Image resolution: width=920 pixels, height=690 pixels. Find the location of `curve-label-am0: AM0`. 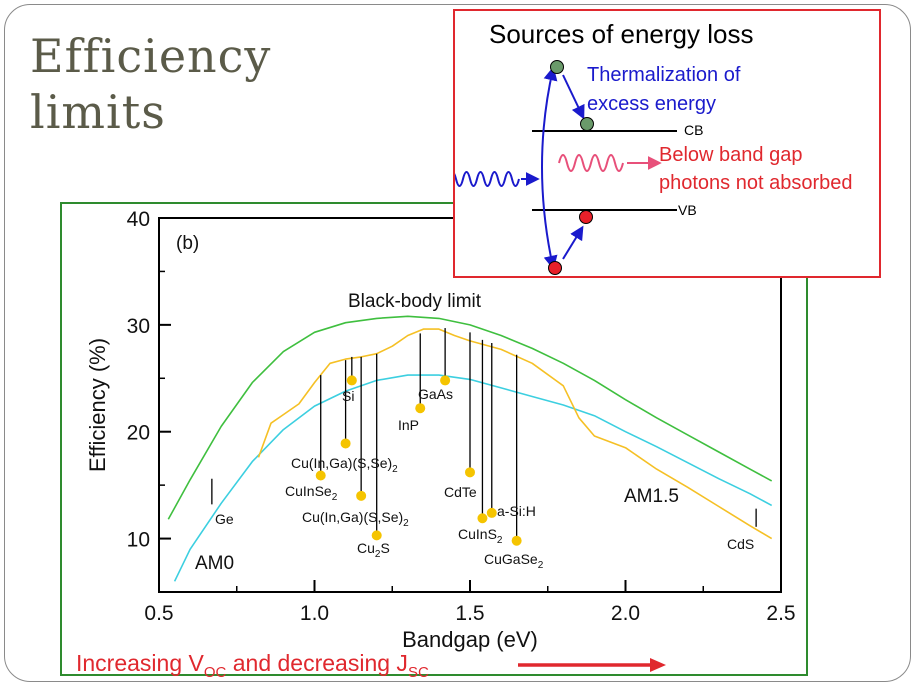

curve-label-am0: AM0 is located at coordinates (214, 563).